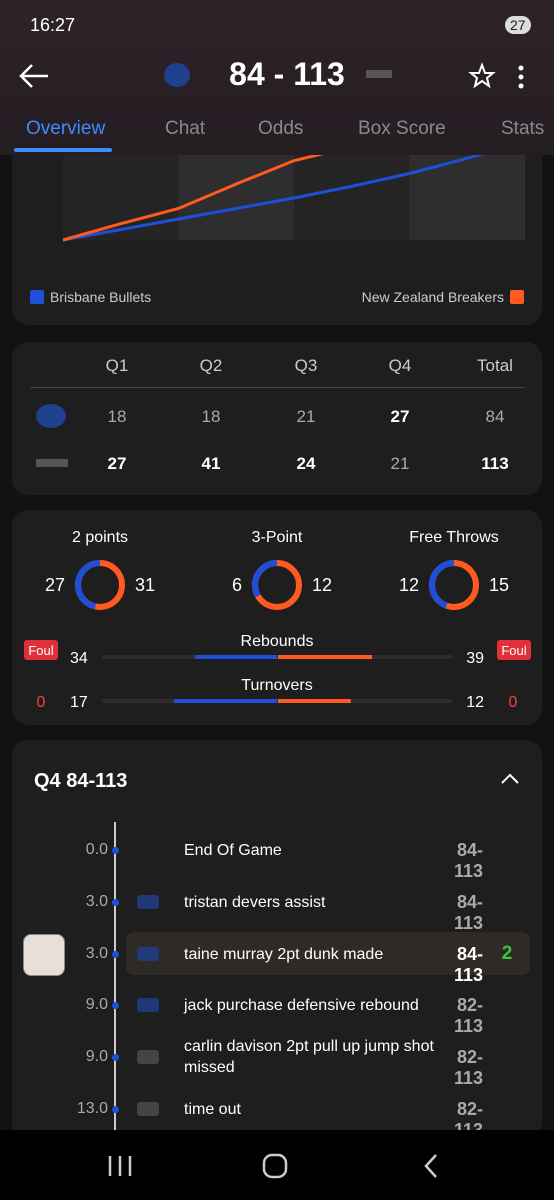 This screenshot has height=1200, width=554. I want to click on clock: 16:27, so click(53, 25).